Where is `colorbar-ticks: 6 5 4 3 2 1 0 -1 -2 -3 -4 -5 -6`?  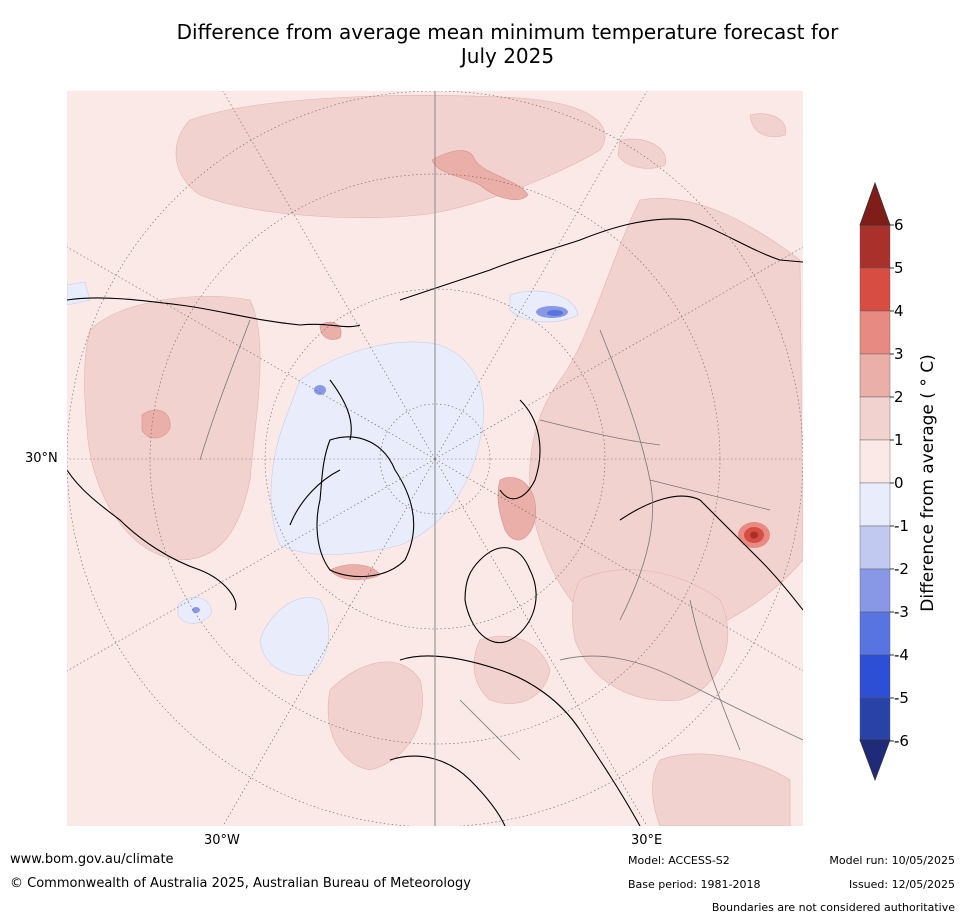
colorbar-ticks: 6 5 4 3 2 1 0 -1 -2 -3 -4 -5 -6 is located at coordinates (899, 483).